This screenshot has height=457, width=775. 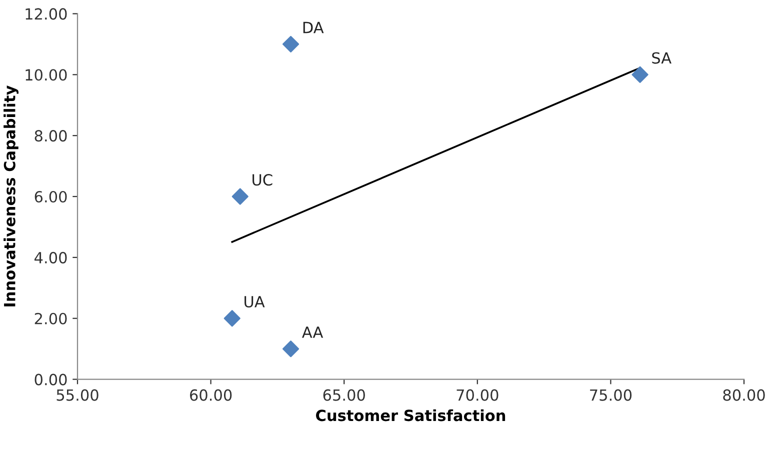 What do you see at coordinates (611, 395) in the screenshot?
I see `x-tick-label: 75.00` at bounding box center [611, 395].